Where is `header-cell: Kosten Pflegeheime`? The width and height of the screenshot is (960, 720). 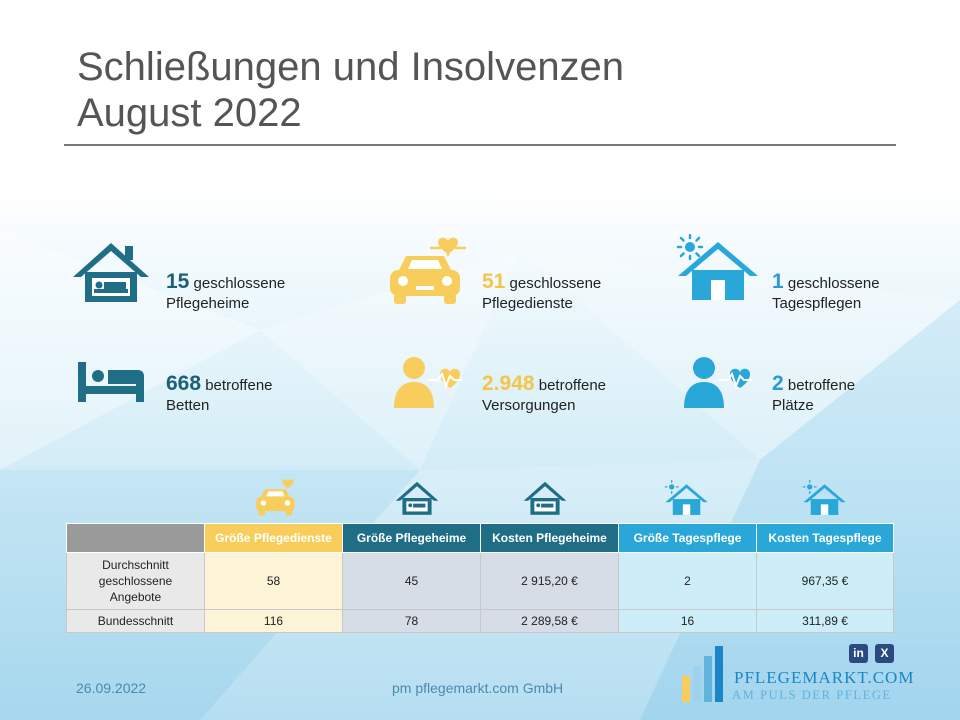
header-cell: Kosten Pflegeheime is located at coordinates (549, 538).